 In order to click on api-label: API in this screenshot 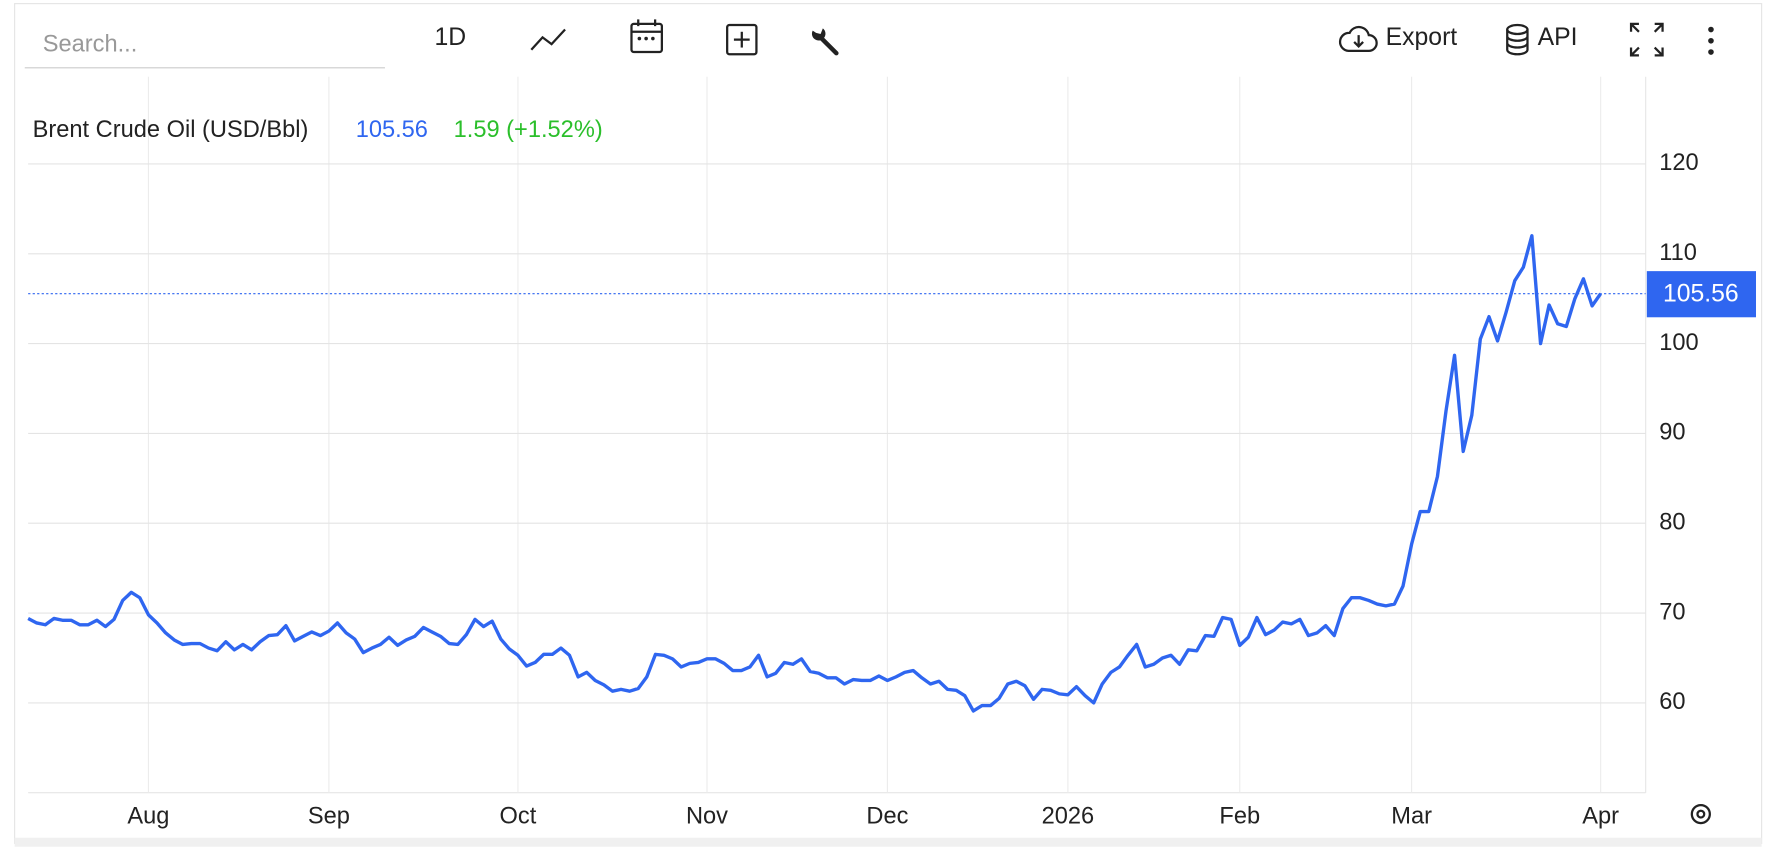, I will do `click(1558, 37)`.